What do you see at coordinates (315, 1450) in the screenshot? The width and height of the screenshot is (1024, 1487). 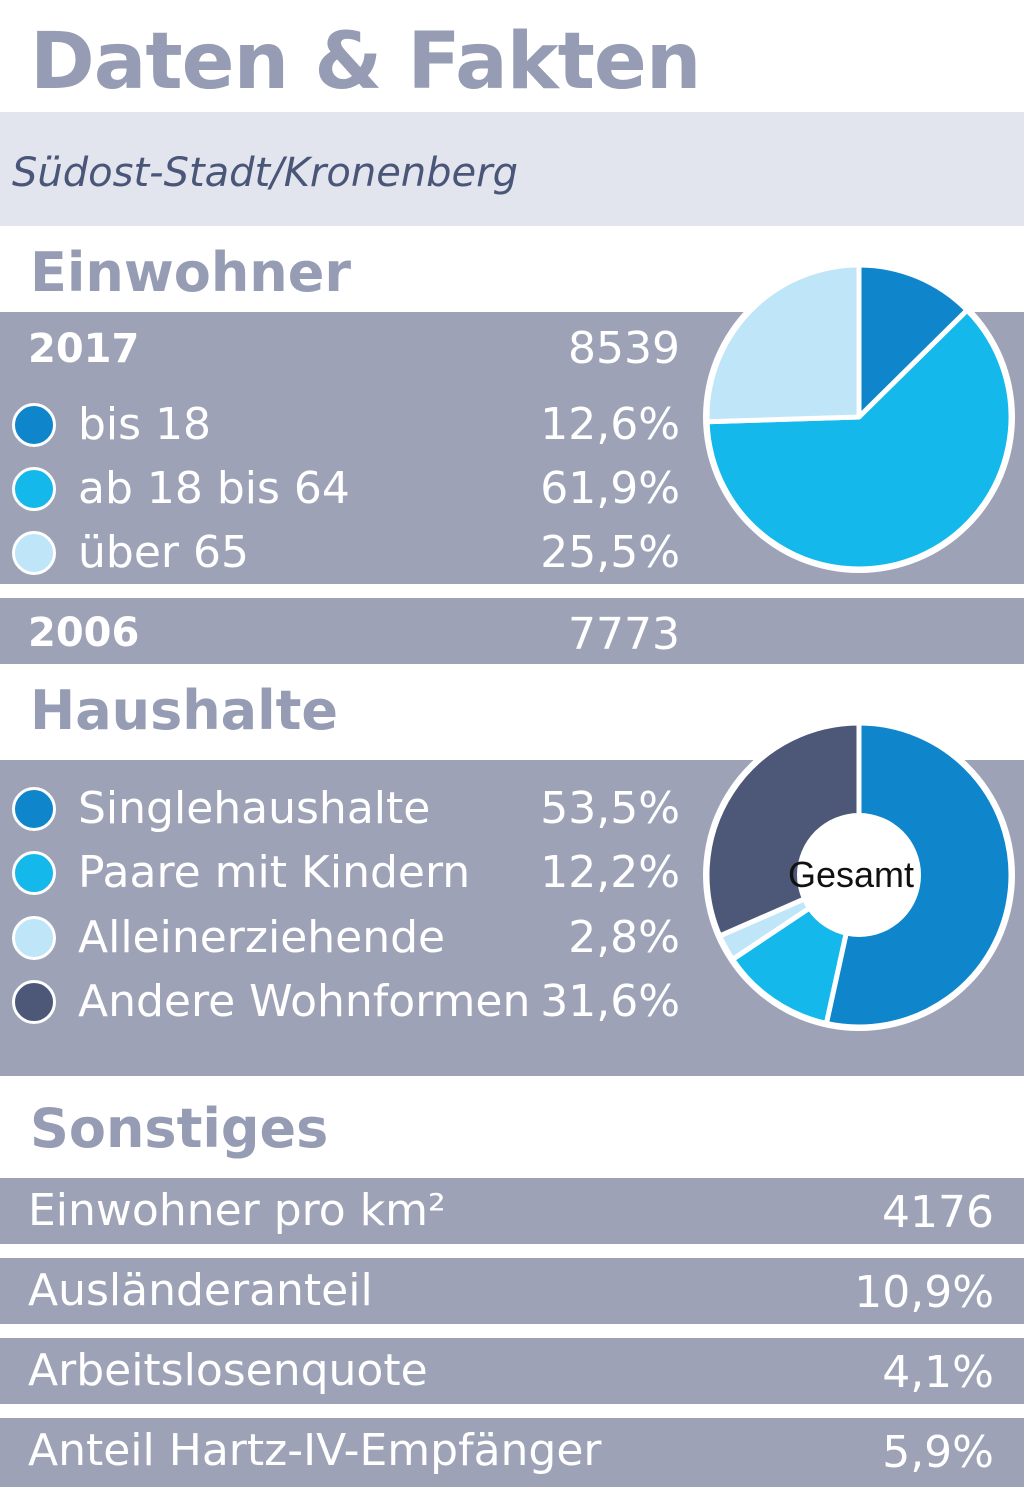 I see `stat-label-hartz: Anteil Hartz-IV-Empfänger` at bounding box center [315, 1450].